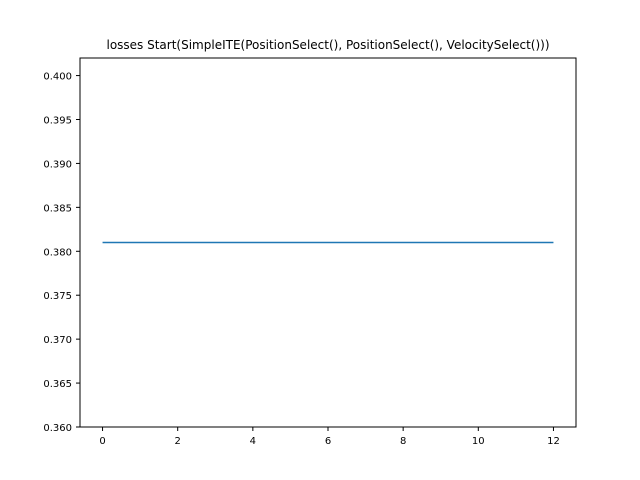 Image resolution: width=640 pixels, height=480 pixels. Describe the element at coordinates (57, 252) in the screenshot. I see `y-tick-label: 0.380` at that location.